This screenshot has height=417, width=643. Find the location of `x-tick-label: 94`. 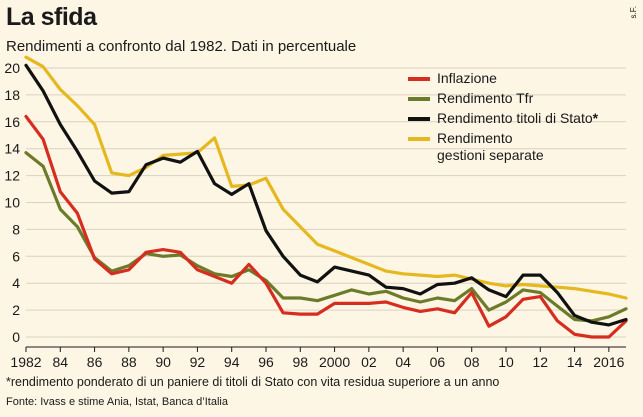

x-tick-label: 94 is located at coordinates (232, 362).